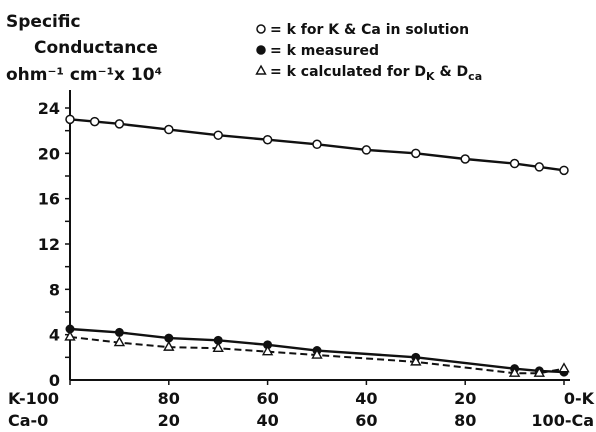 Image resolution: width=596 pixels, height=432 pixels. What do you see at coordinates (261, 29) in the screenshot?
I see `legend-open-circle-marker` at bounding box center [261, 29].